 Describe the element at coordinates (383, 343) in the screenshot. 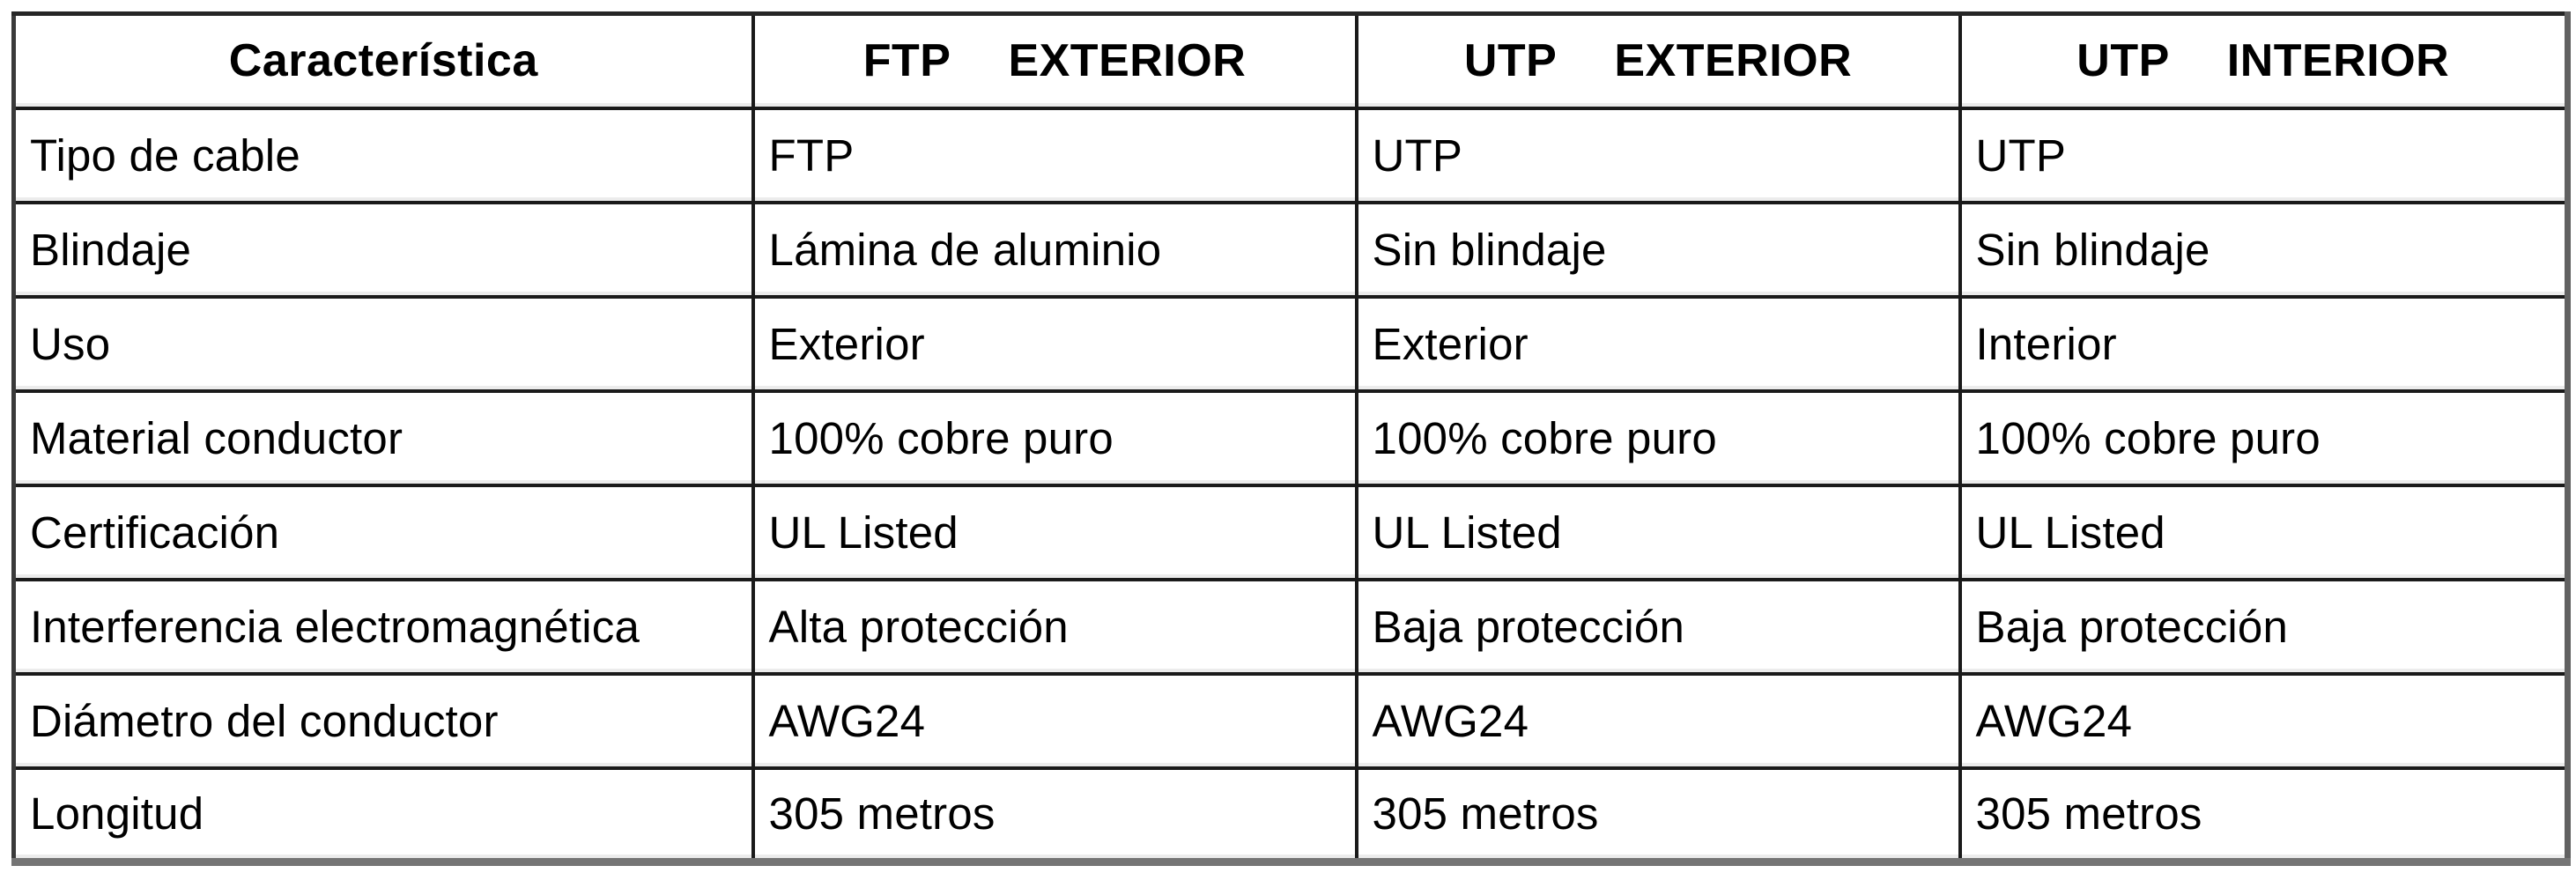

I see `feature-label-cell: Uso` at that location.